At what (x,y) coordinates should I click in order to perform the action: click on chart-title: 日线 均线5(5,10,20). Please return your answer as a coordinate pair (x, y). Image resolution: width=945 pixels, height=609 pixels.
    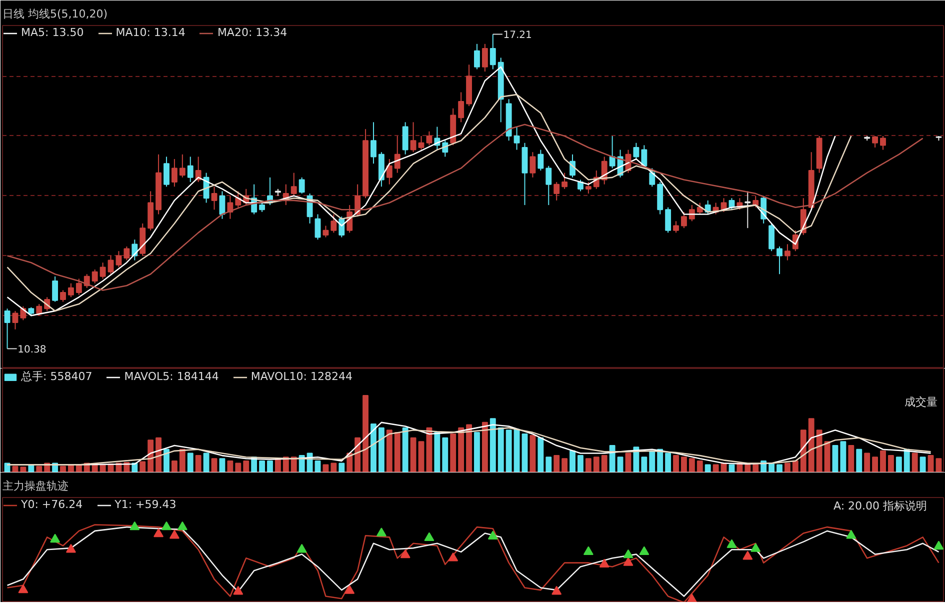
    Looking at the image, I should click on (55, 14).